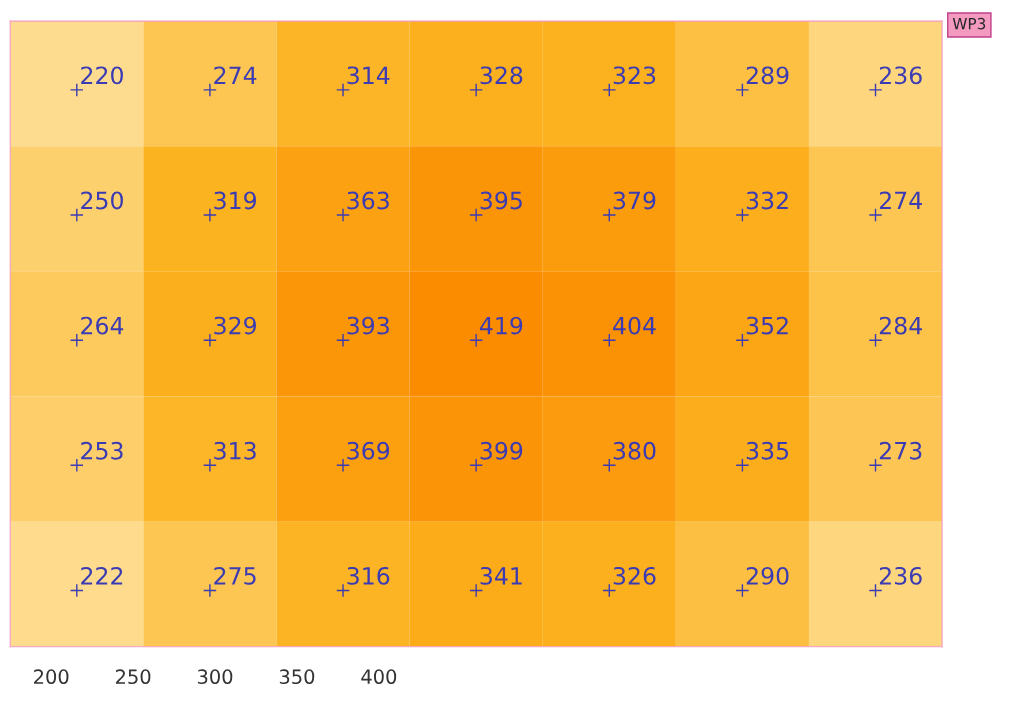  I want to click on chart-title: WP3, so click(969, 23).